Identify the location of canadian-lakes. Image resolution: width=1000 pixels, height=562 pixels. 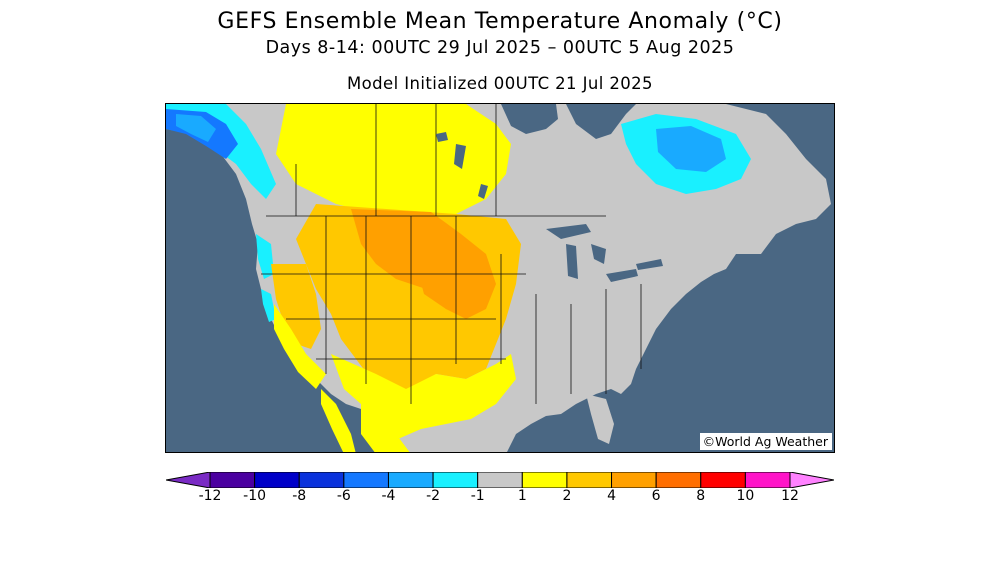
(462, 165).